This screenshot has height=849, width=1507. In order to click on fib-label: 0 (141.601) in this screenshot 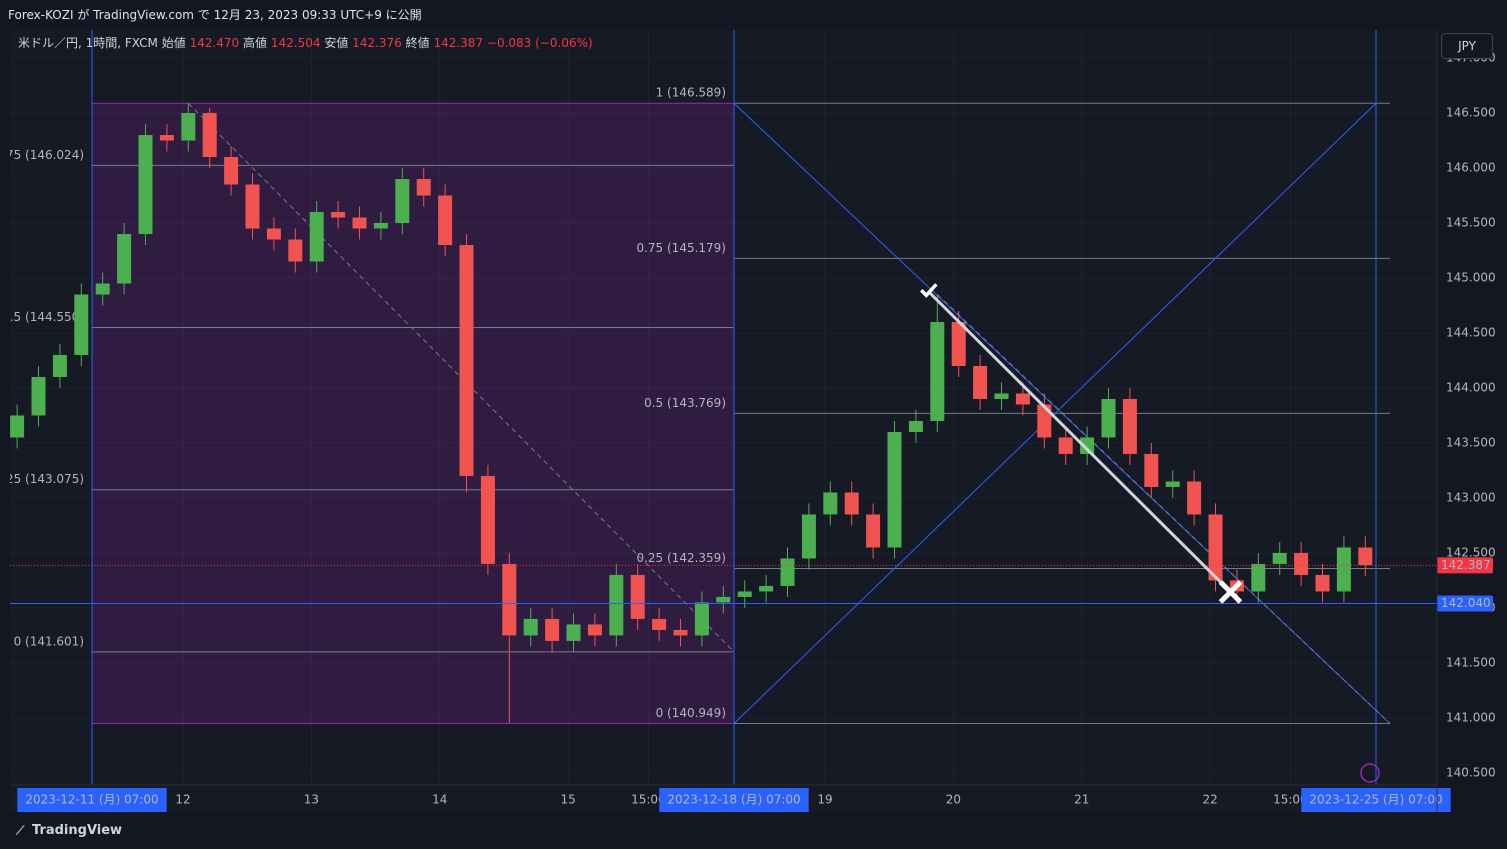, I will do `click(49, 641)`.